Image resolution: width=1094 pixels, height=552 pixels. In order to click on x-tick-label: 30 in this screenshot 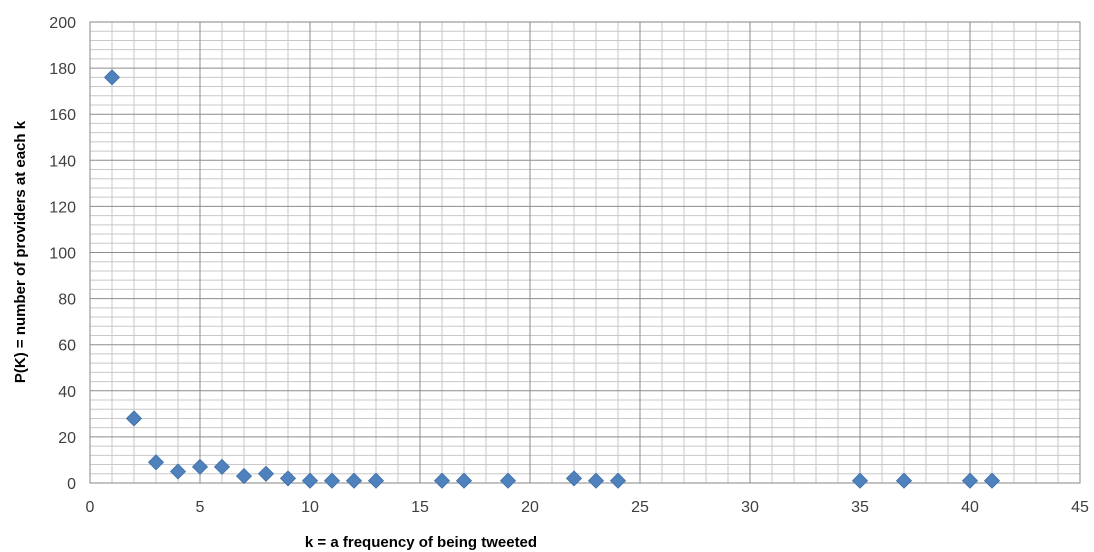, I will do `click(750, 507)`.